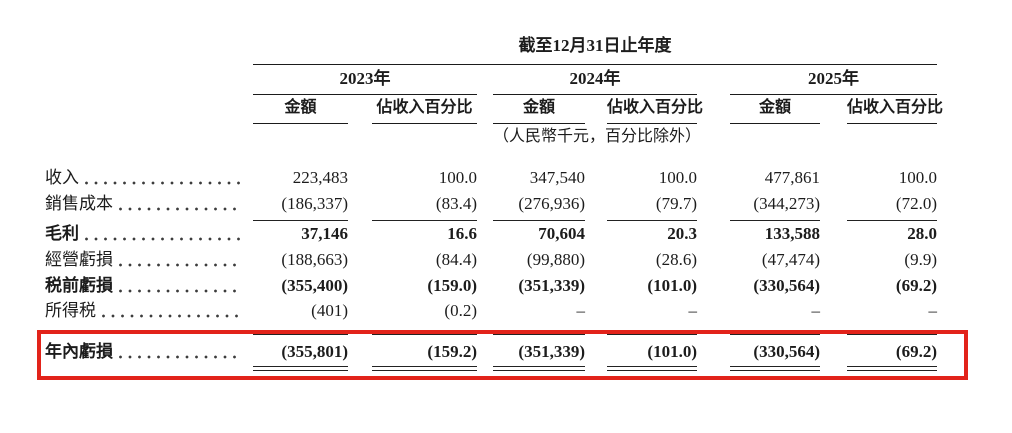 This screenshot has width=1012, height=433. What do you see at coordinates (314, 285) in the screenshot?
I see `value-cell: (355,400)` at bounding box center [314, 285].